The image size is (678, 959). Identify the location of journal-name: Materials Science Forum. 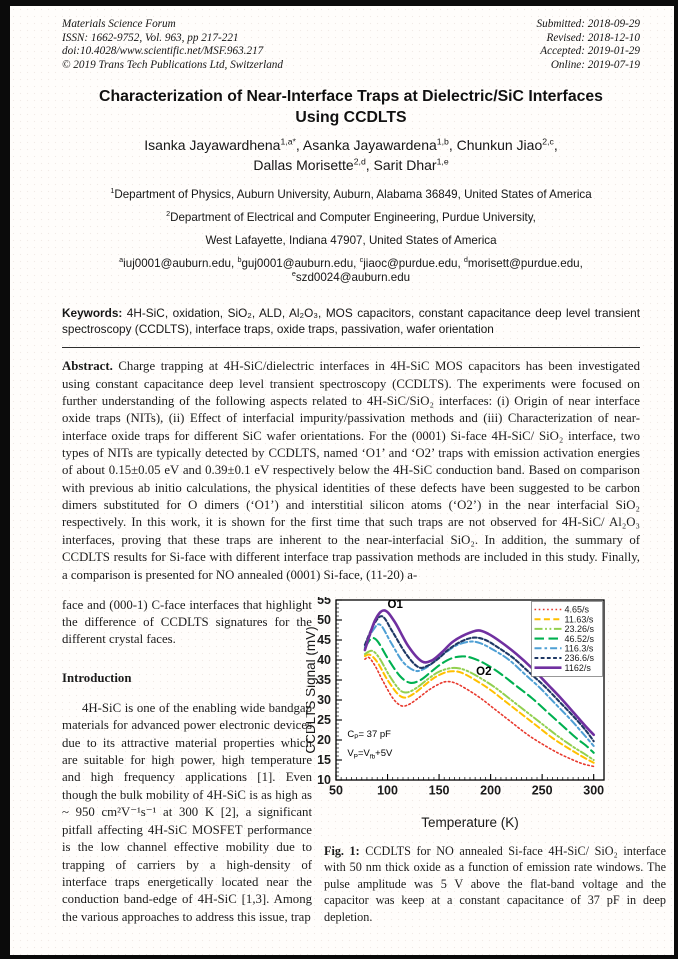
(119, 24).